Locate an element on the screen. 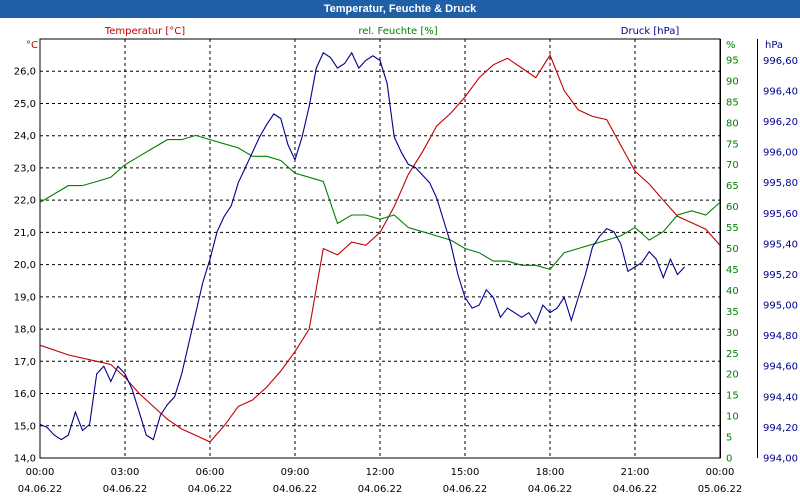 The width and height of the screenshot is (800, 500). window-title: Temperatur, Feuchte & Druck is located at coordinates (400, 9).